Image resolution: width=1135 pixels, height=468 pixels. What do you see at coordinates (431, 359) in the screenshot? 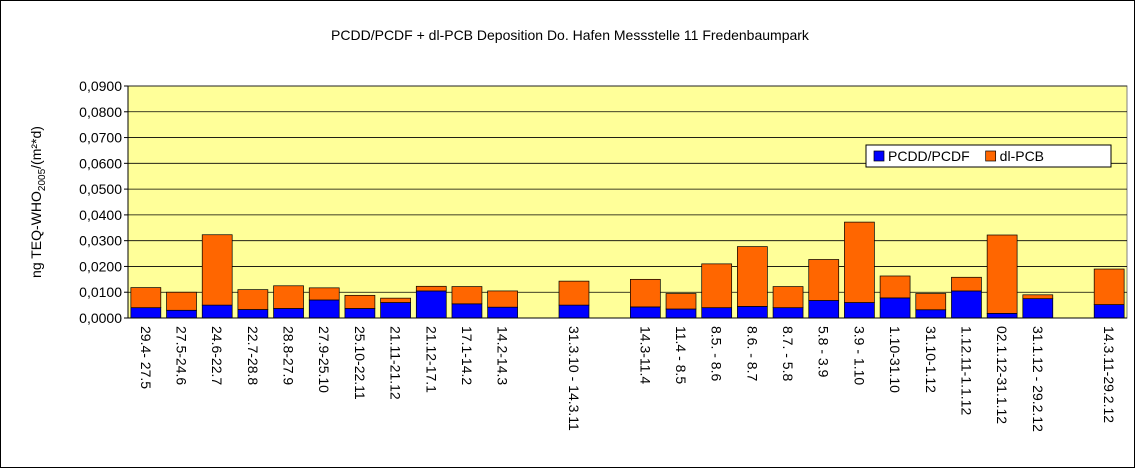
I see `x-tick-label: 21.12-17.1` at bounding box center [431, 359].